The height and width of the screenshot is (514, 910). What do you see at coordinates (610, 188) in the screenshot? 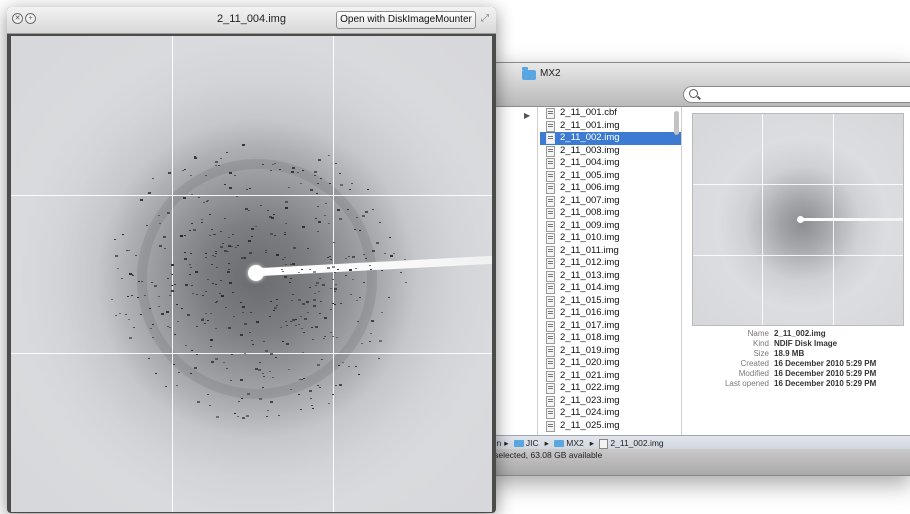
I see `file-list-item: 2_11_006.img` at bounding box center [610, 188].